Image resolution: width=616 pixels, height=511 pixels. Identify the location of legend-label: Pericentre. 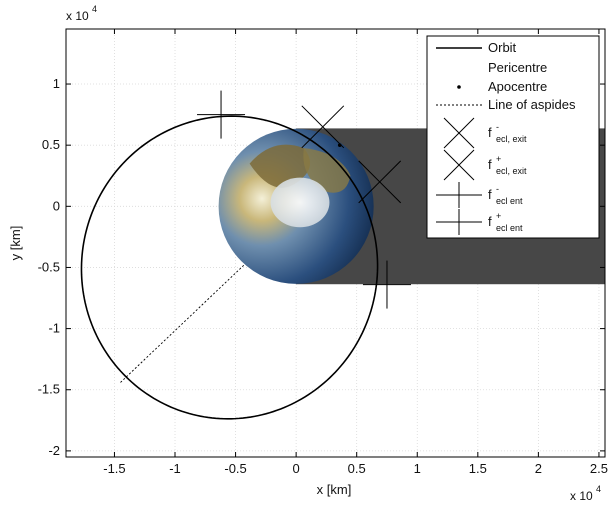
(517, 67).